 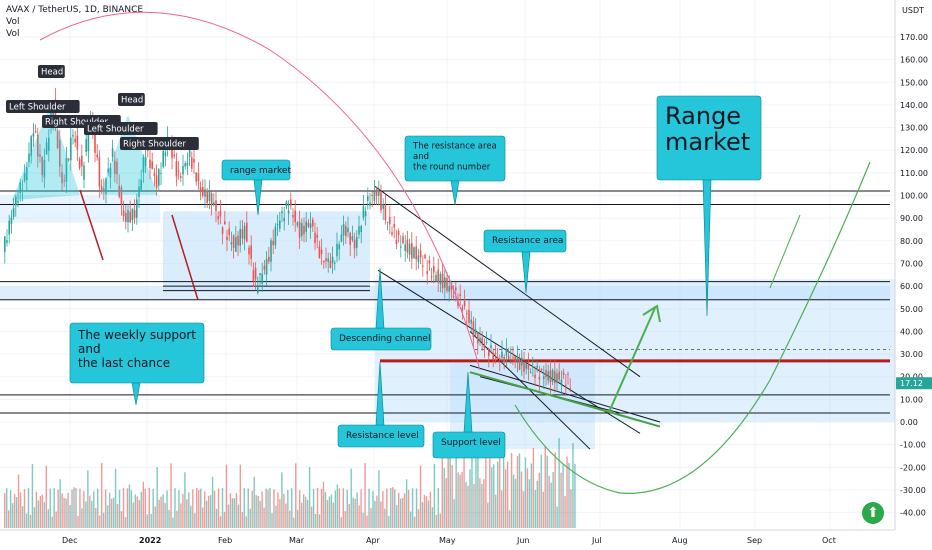 I want to click on range-market-big-callout-text: Range, so click(x=703, y=116).